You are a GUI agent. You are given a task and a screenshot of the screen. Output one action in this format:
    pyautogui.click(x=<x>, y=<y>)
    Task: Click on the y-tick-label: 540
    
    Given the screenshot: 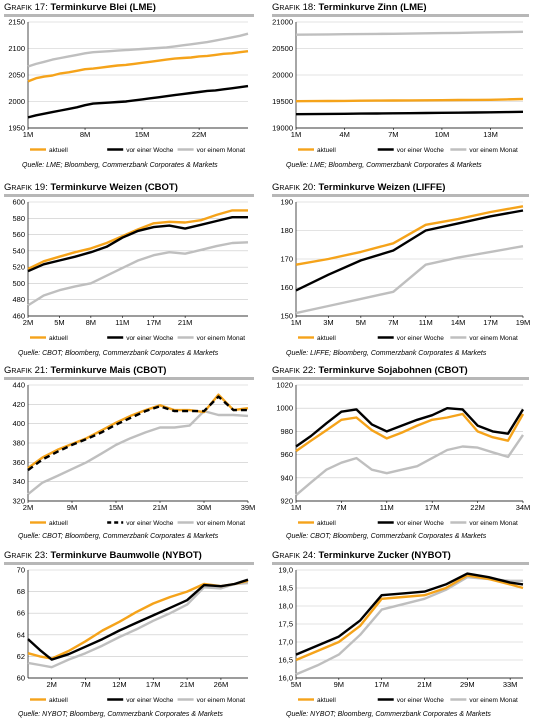 What is the action you would take?
    pyautogui.click(x=18, y=250)
    